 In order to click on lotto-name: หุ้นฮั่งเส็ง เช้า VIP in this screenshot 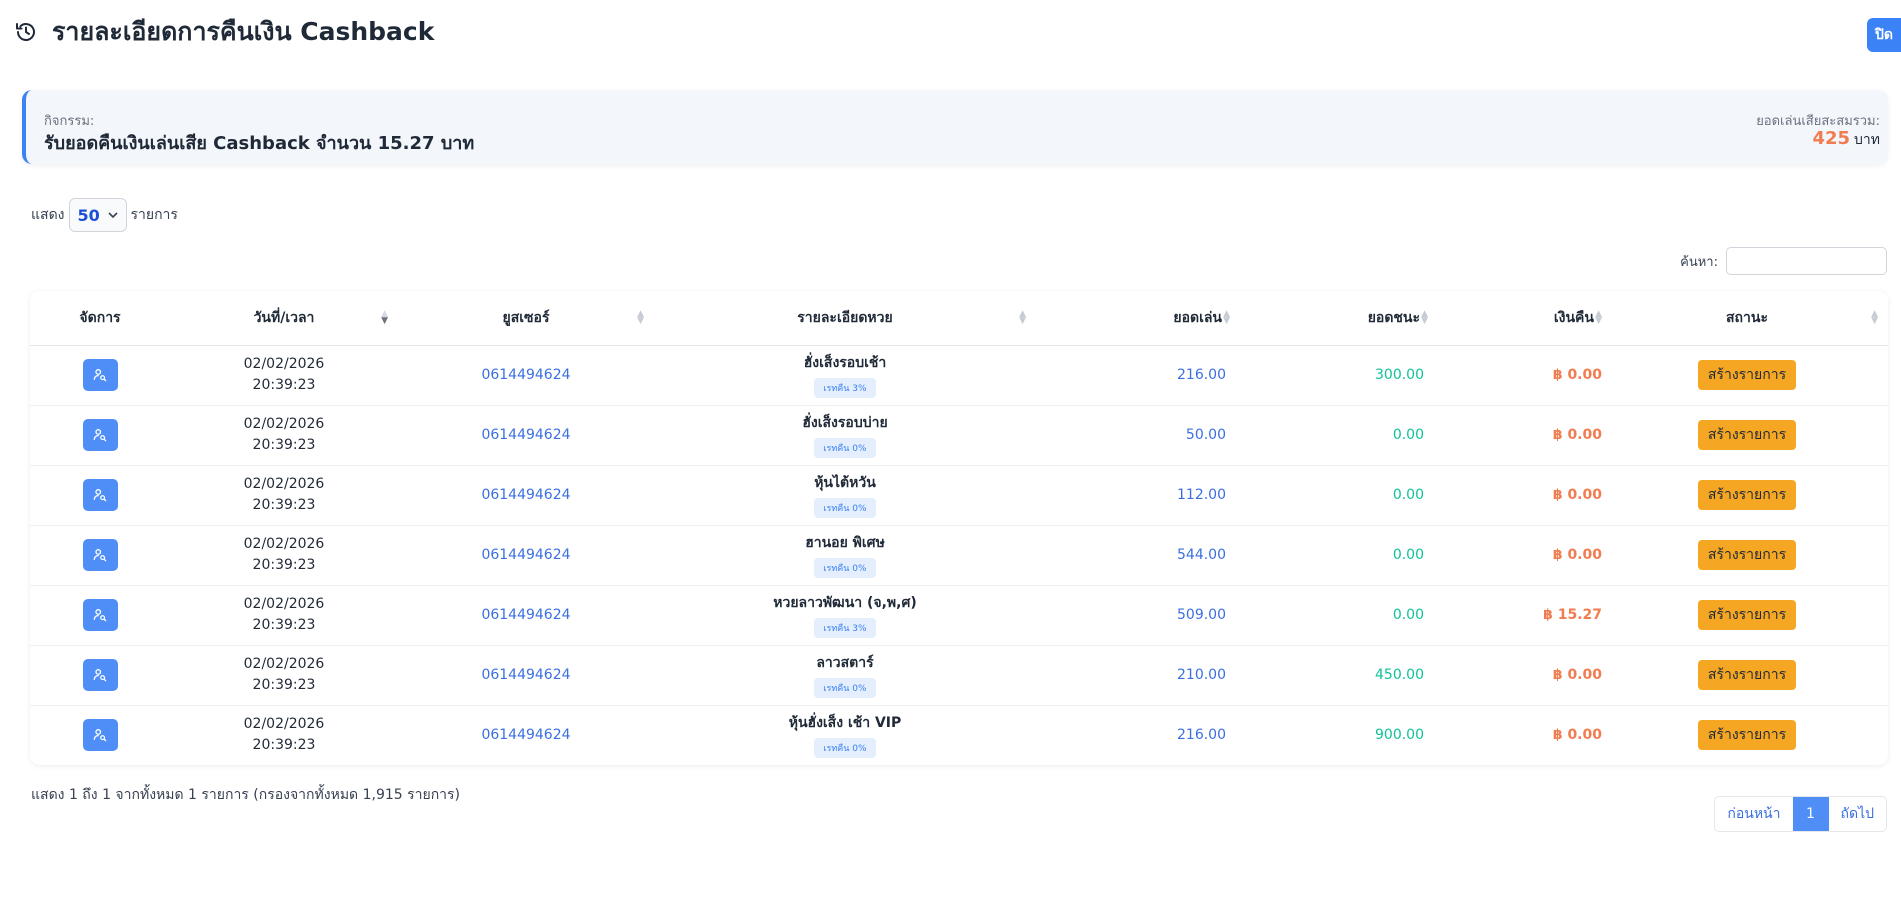, I will do `click(845, 723)`.